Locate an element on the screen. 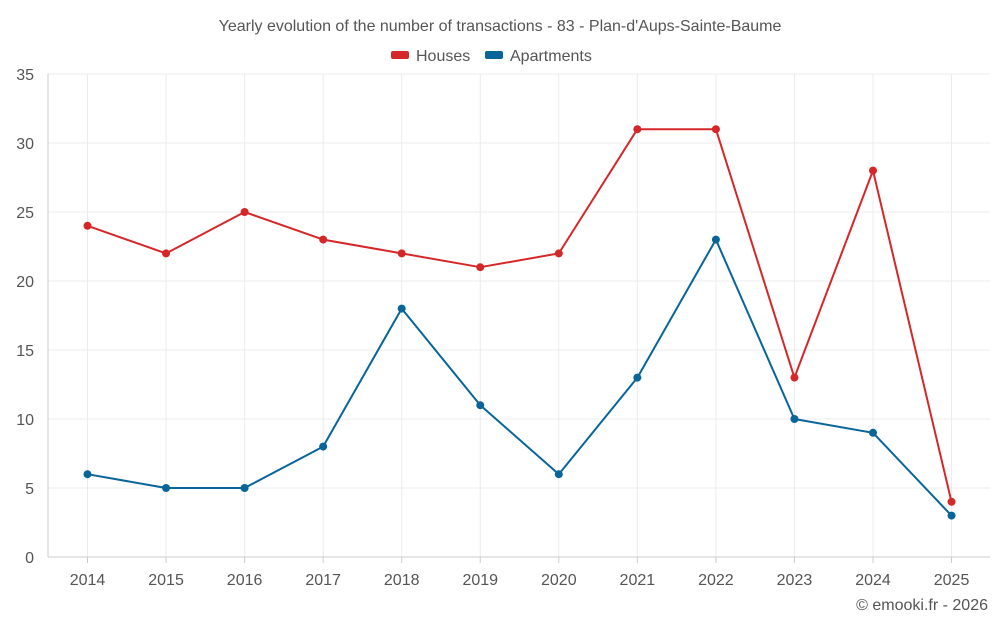  legend-swatch-apartments is located at coordinates (494, 55).